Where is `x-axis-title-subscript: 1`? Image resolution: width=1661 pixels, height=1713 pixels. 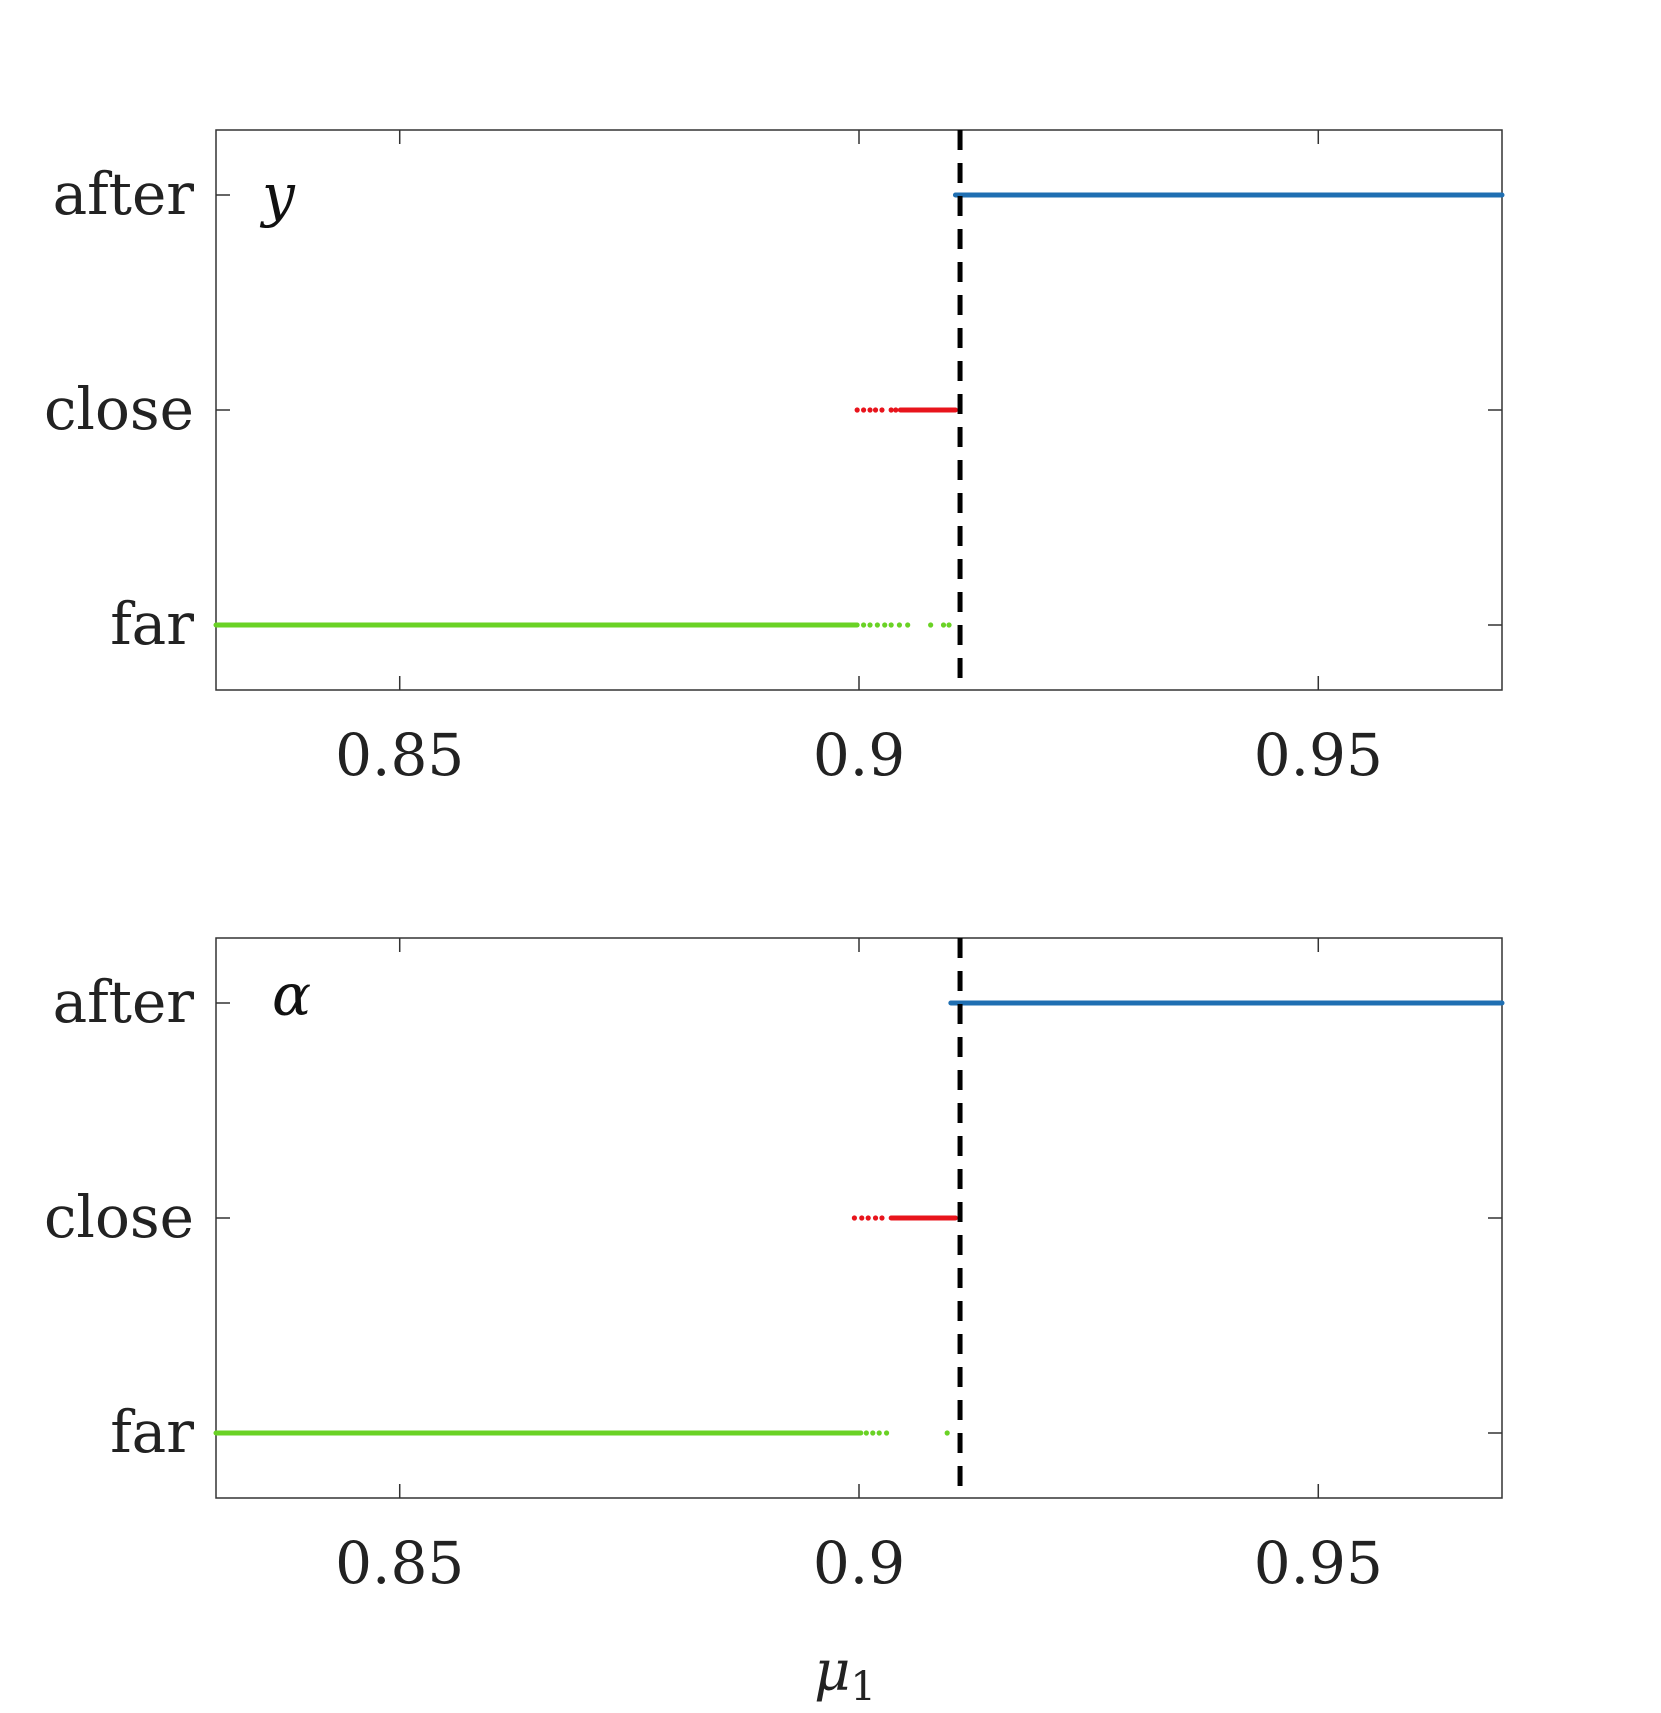
x-axis-title-subscript: 1 is located at coordinates (862, 1687).